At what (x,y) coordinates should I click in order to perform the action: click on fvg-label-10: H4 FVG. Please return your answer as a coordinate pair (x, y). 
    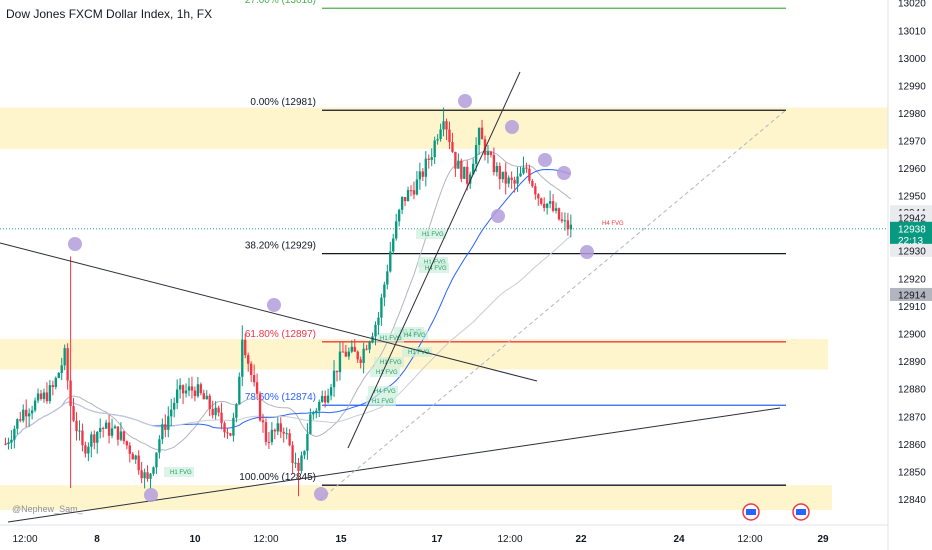
    Looking at the image, I should click on (613, 224).